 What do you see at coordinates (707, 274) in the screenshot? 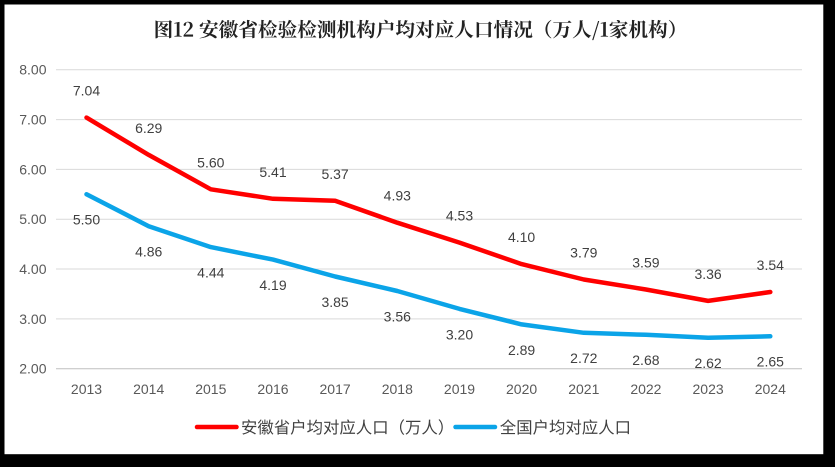
I see `svg-text: 3.36` at bounding box center [707, 274].